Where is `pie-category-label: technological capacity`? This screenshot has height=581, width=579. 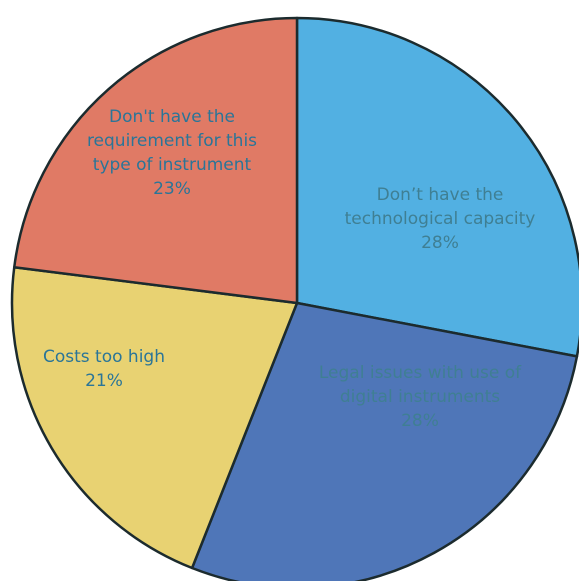
pie-category-label: technological capacity is located at coordinates (440, 219).